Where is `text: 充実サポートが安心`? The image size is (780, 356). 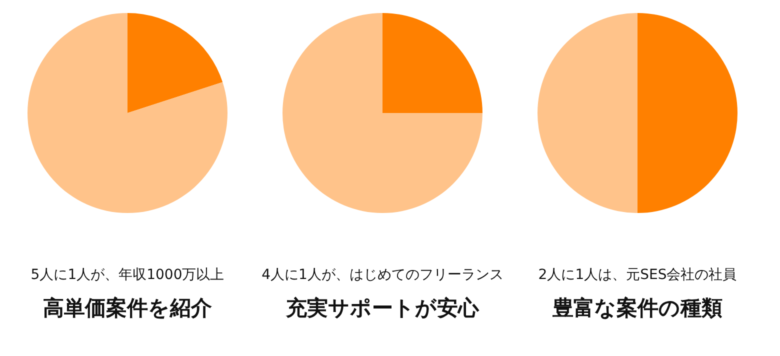 text: 充実サポートが安心 is located at coordinates (382, 308).